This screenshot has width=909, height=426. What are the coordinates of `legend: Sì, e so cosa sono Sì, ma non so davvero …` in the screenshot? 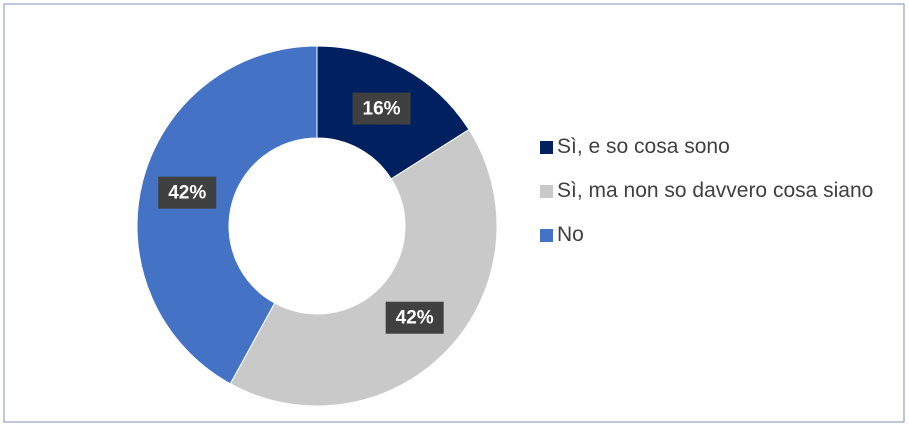 It's located at (712, 198).